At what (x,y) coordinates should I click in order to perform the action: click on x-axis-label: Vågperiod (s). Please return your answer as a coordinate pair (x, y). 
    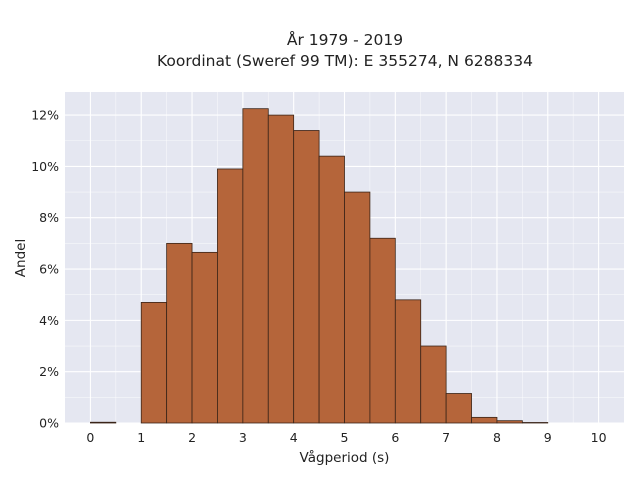
    Looking at the image, I should click on (345, 457).